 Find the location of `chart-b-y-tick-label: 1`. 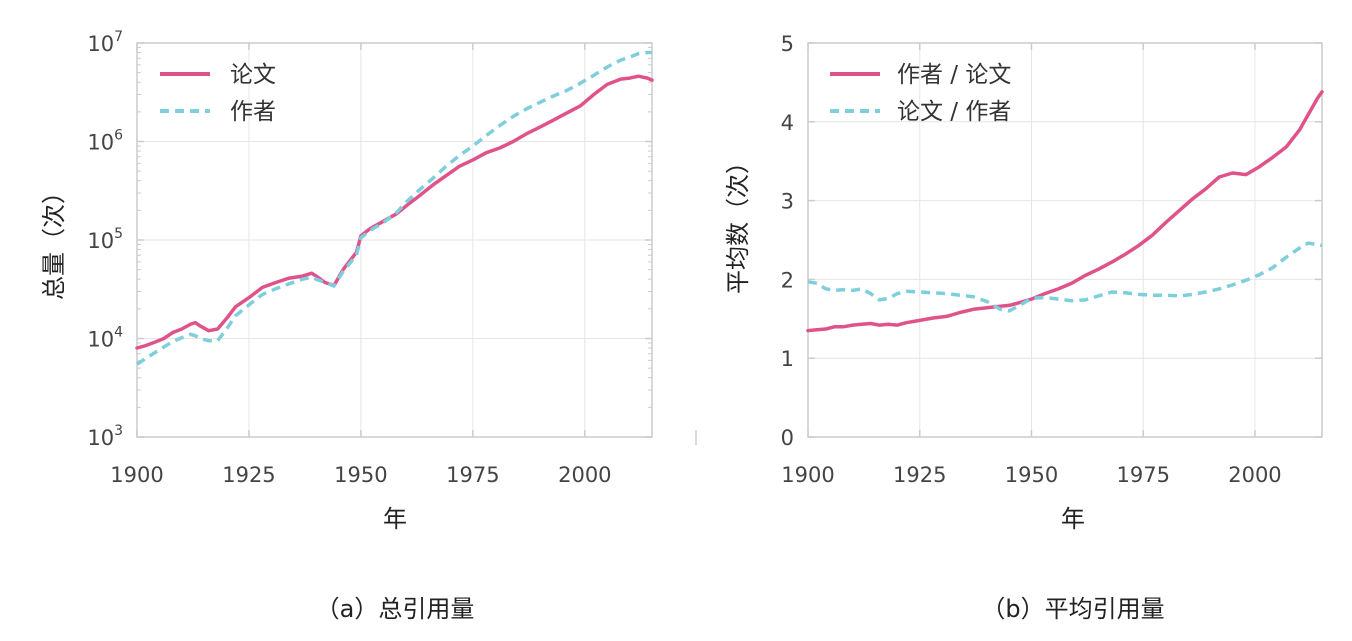

chart-b-y-tick-label: 1 is located at coordinates (787, 359).